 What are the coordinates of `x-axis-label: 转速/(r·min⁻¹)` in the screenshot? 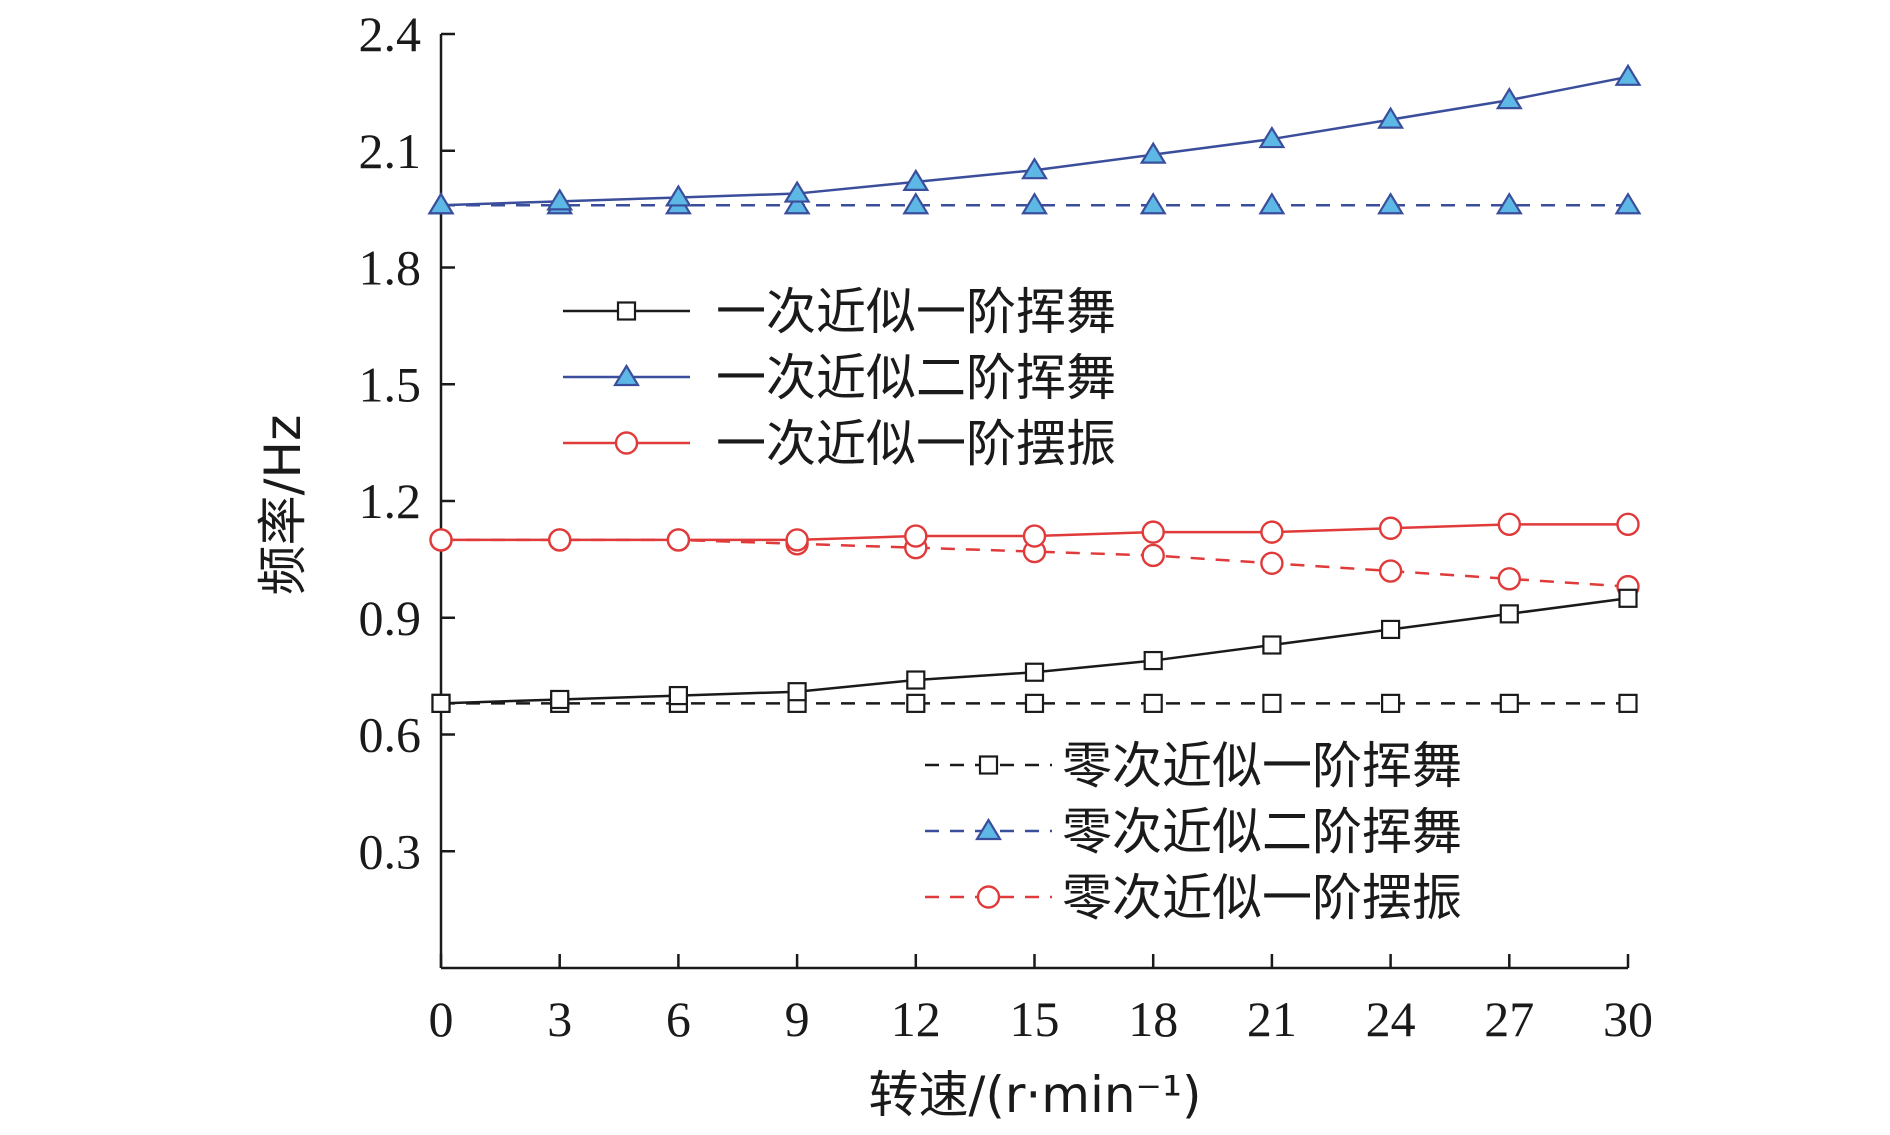 It's located at (1034, 1095).